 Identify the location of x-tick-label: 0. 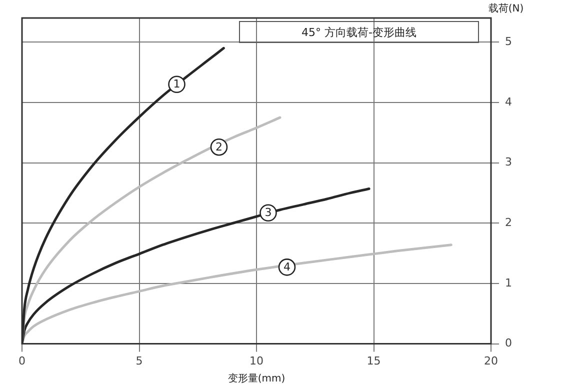
(22, 361).